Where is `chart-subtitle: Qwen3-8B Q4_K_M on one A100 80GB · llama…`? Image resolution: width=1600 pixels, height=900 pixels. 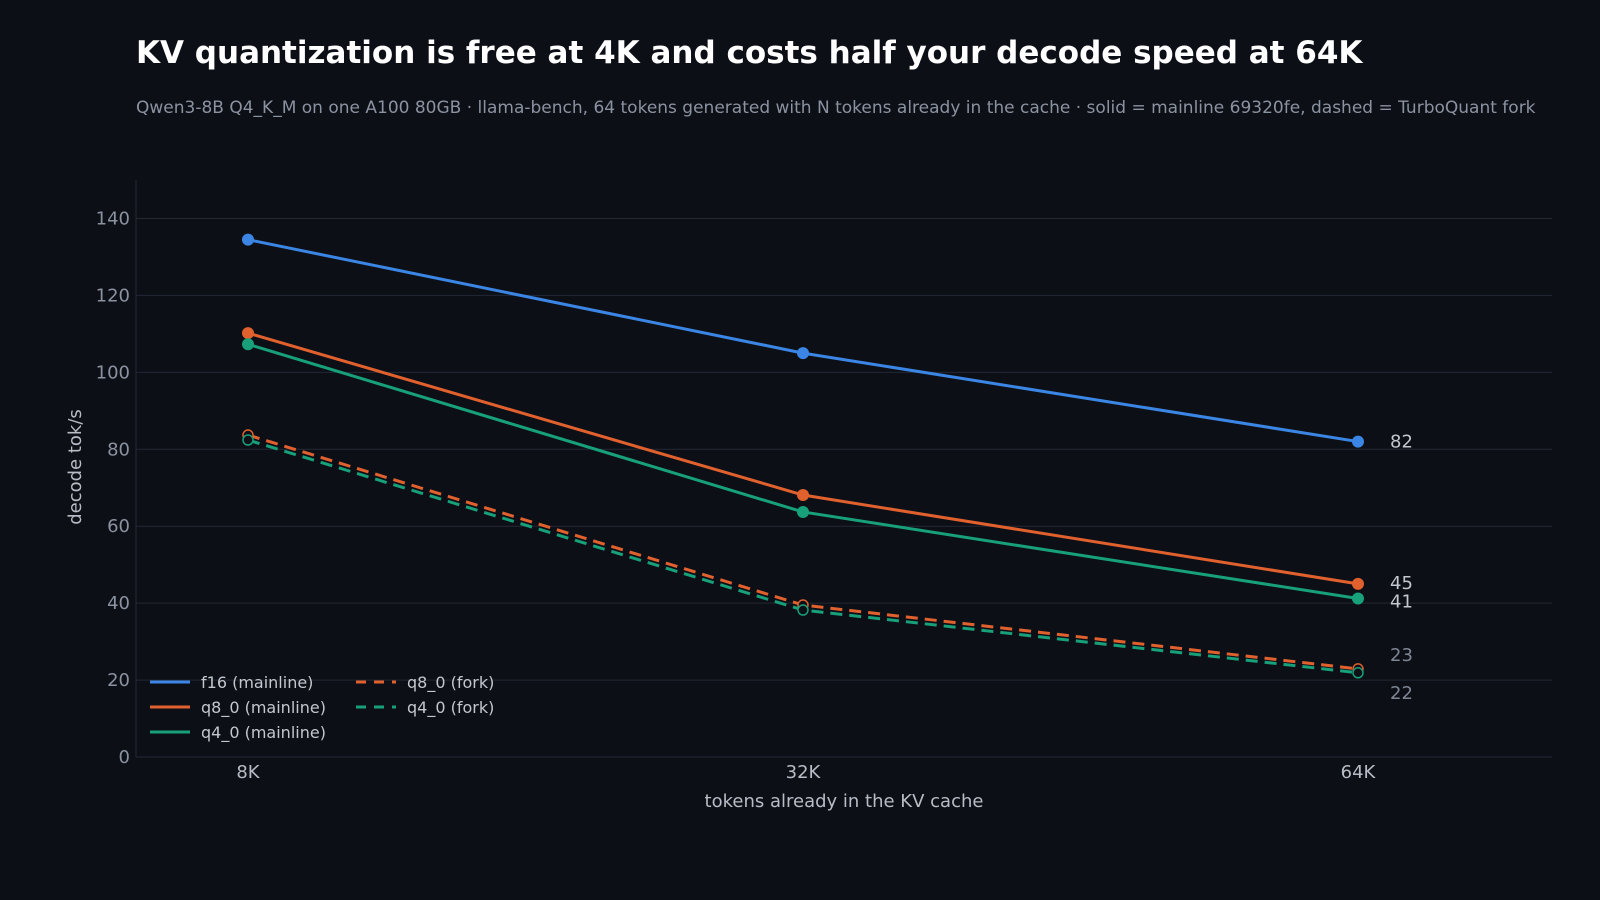
chart-subtitle: Qwen3-8B Q4_K_M on one A100 80GB · llama… is located at coordinates (836, 108).